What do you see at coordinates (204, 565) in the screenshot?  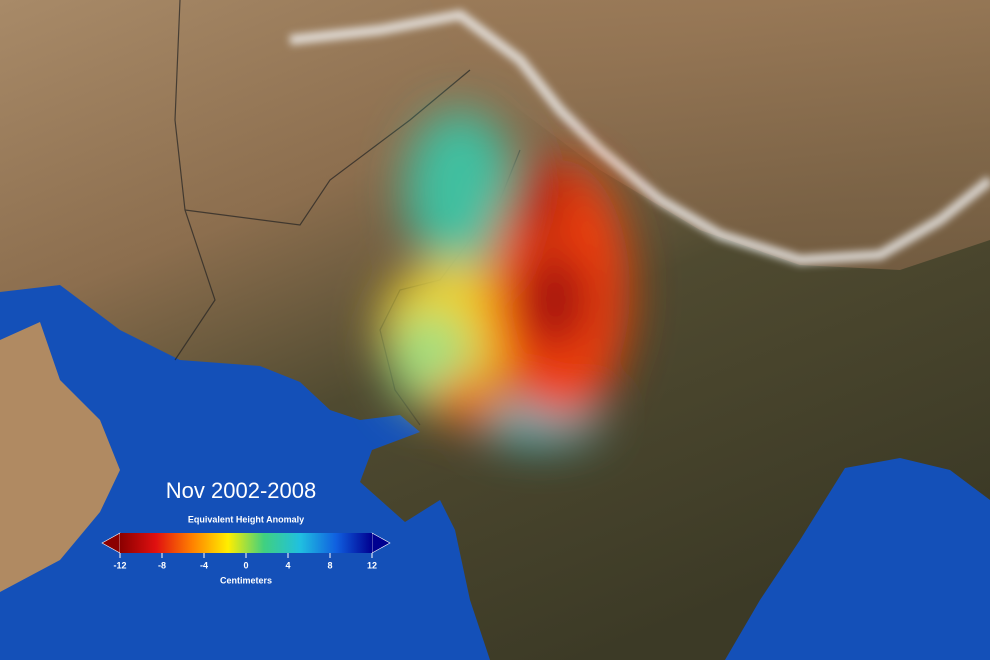 I see `colorbar-tick-label: -4` at bounding box center [204, 565].